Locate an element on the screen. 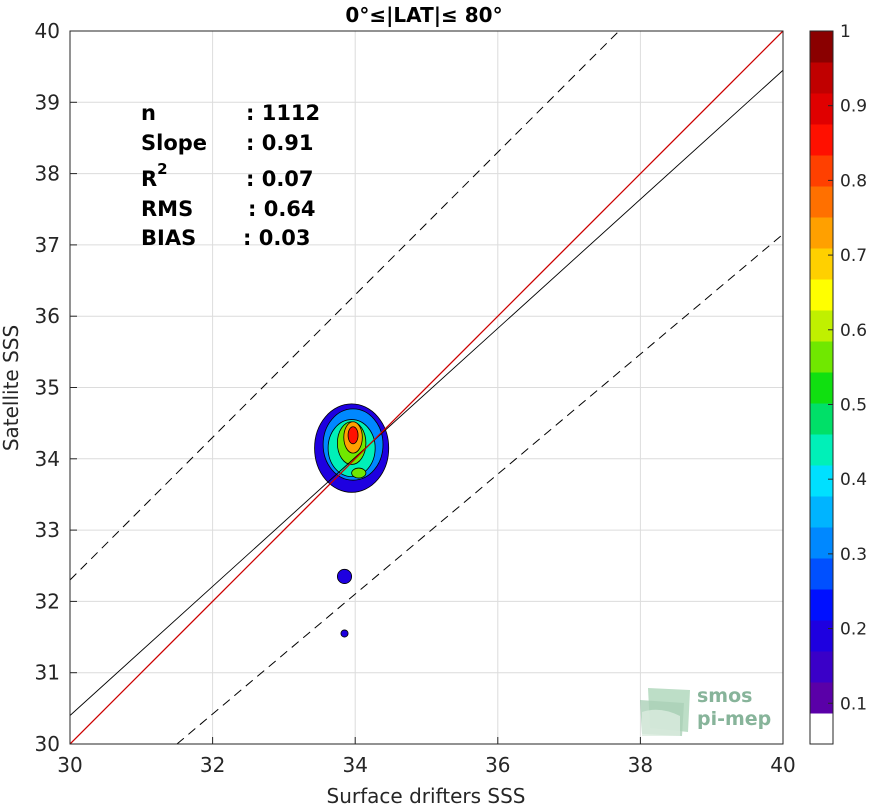 Image resolution: width=874 pixels, height=808 pixels. stat-value: : 0.03 is located at coordinates (277, 238).